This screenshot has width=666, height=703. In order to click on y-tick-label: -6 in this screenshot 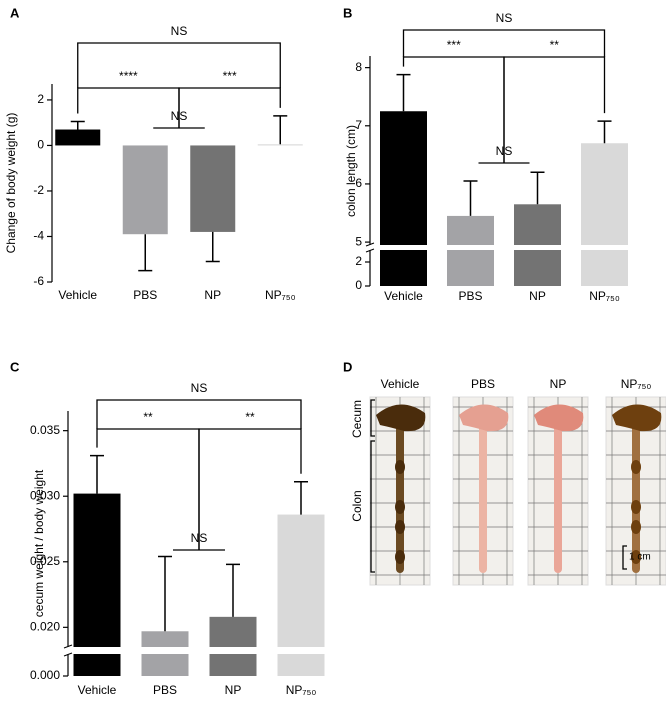, I will do `click(38, 281)`.